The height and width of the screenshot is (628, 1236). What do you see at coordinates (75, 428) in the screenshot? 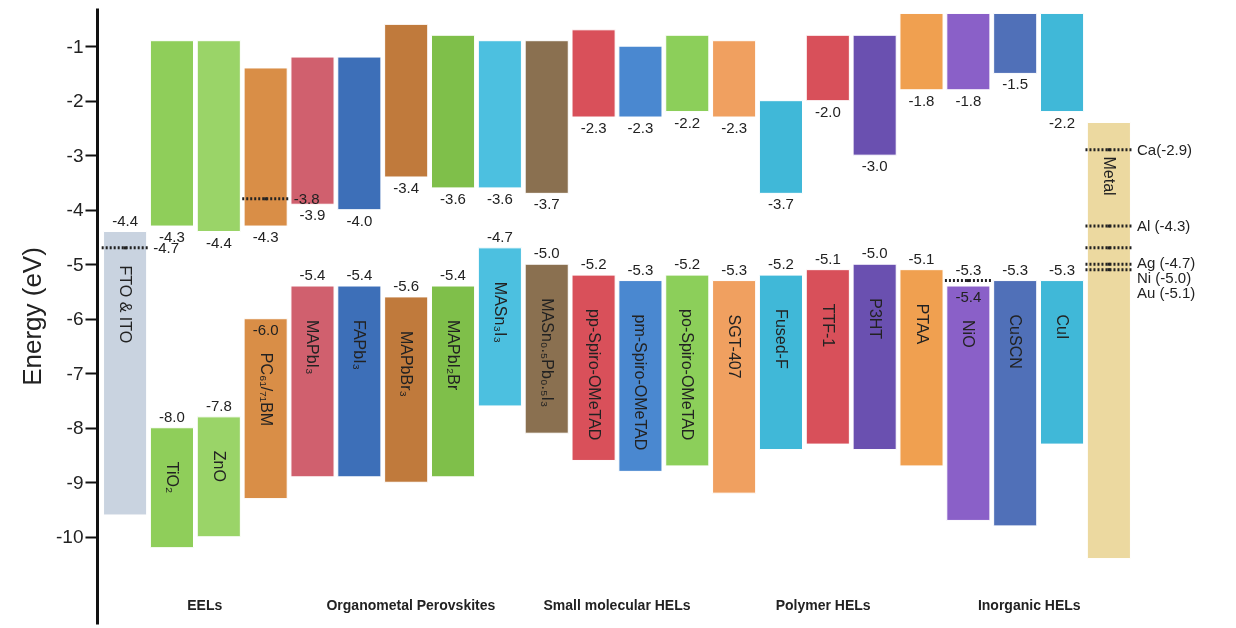
I see `y-tick-label: -8` at bounding box center [75, 428].